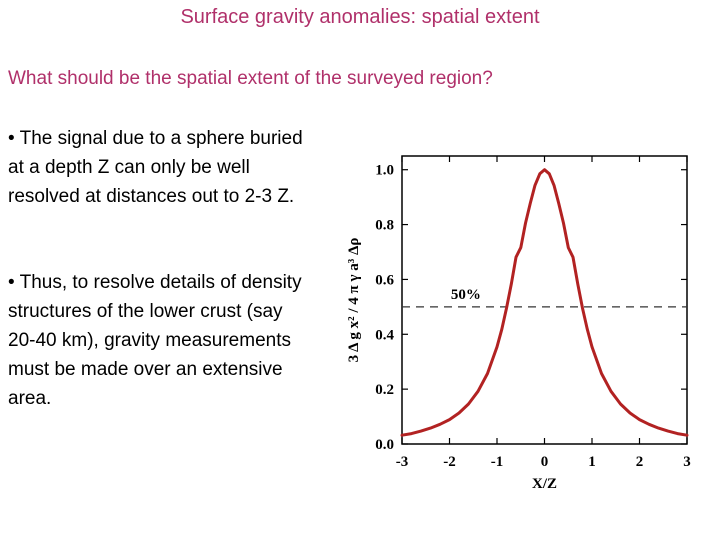 Image resolution: width=720 pixels, height=540 pixels. Describe the element at coordinates (592, 462) in the screenshot. I see `x-tick-label: 1` at that location.